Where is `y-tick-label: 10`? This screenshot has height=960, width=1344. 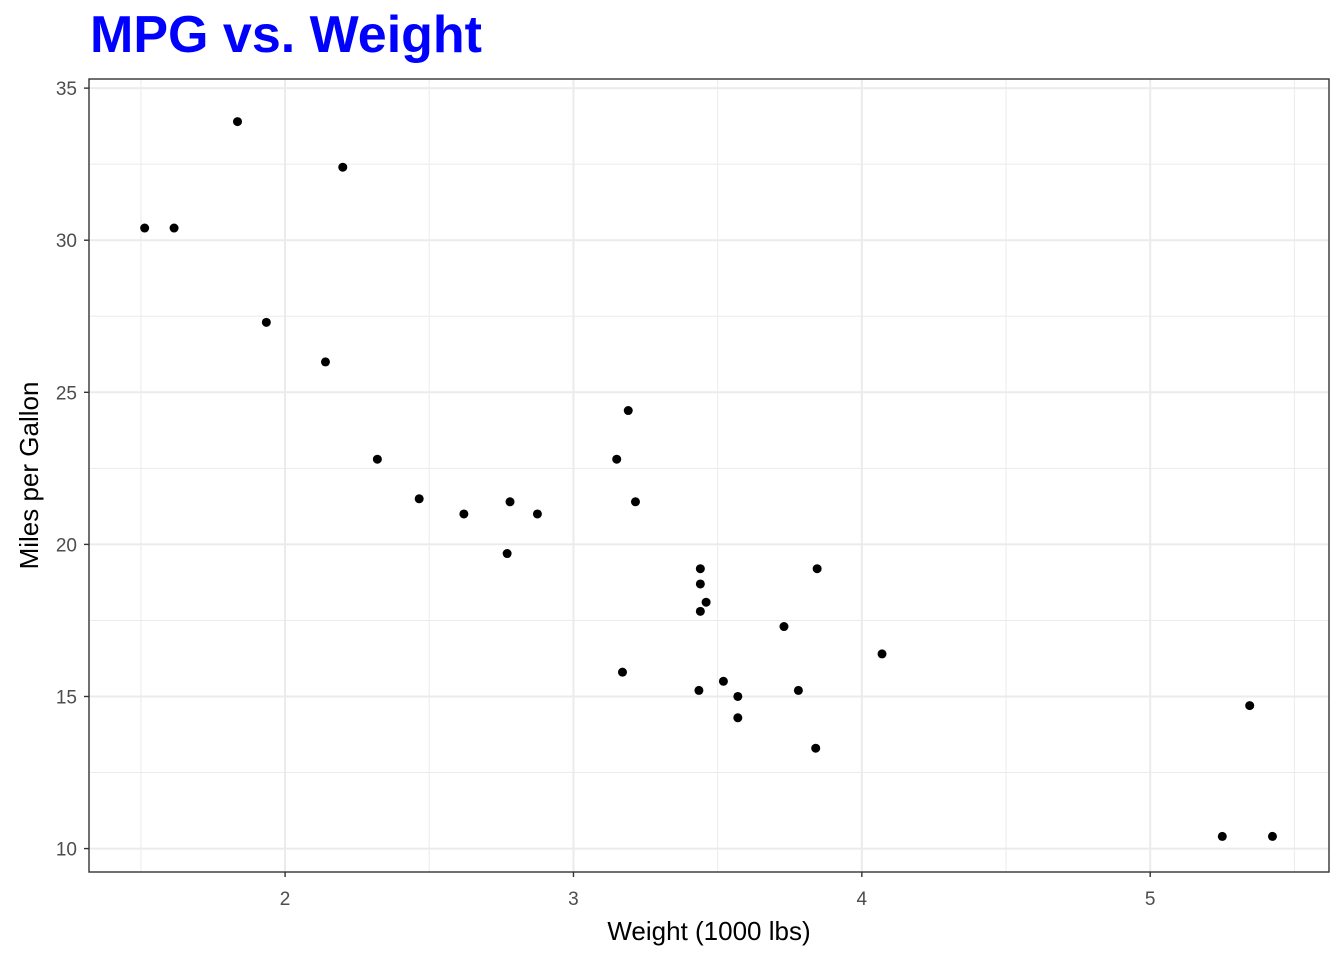 y-tick-label: 10 is located at coordinates (66, 850).